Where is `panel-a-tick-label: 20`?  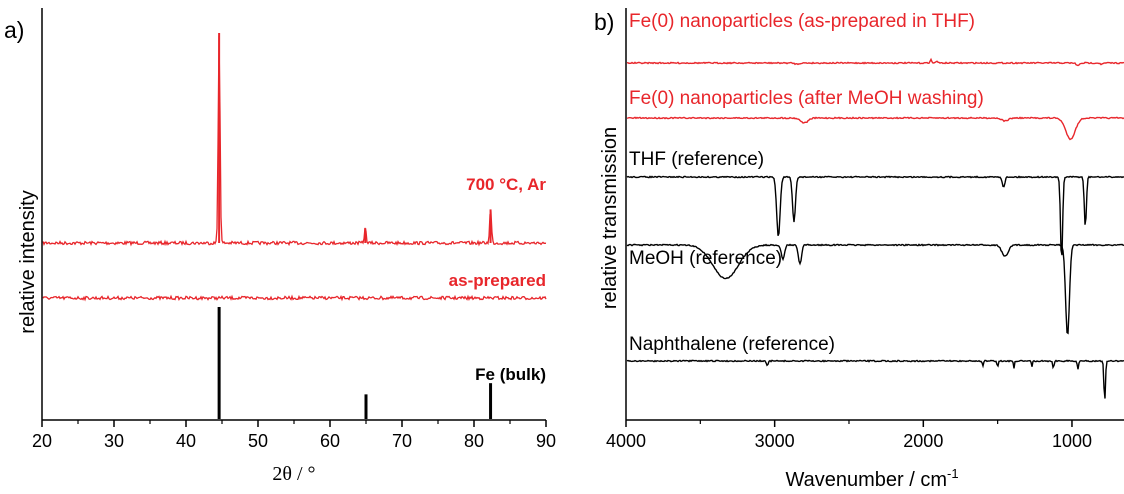
panel-a-tick-label: 20 is located at coordinates (42, 441).